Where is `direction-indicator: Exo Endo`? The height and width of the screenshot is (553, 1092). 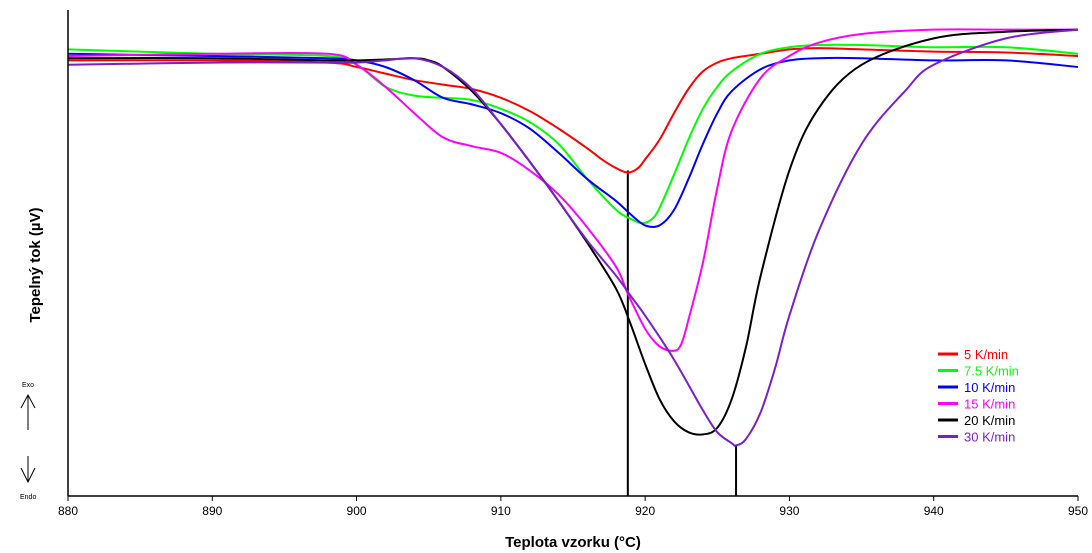
direction-indicator: Exo Endo is located at coordinates (28, 441).